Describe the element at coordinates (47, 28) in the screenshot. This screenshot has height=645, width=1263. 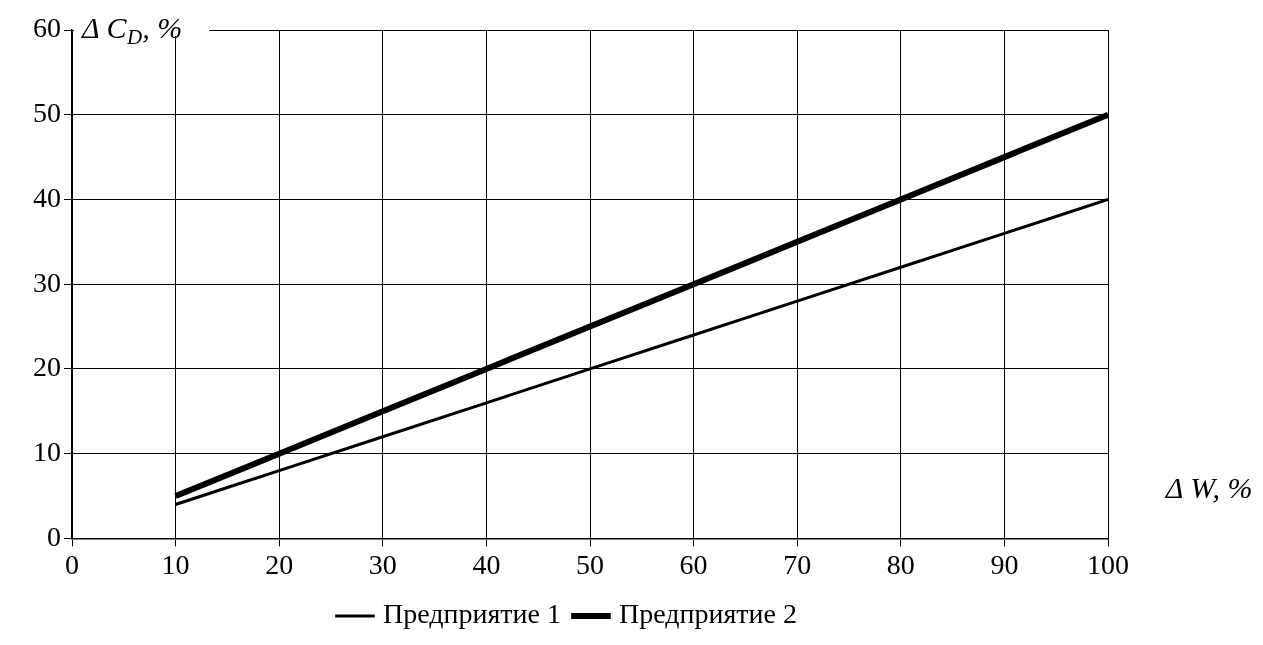
I see `y-tick-label: 60` at that location.